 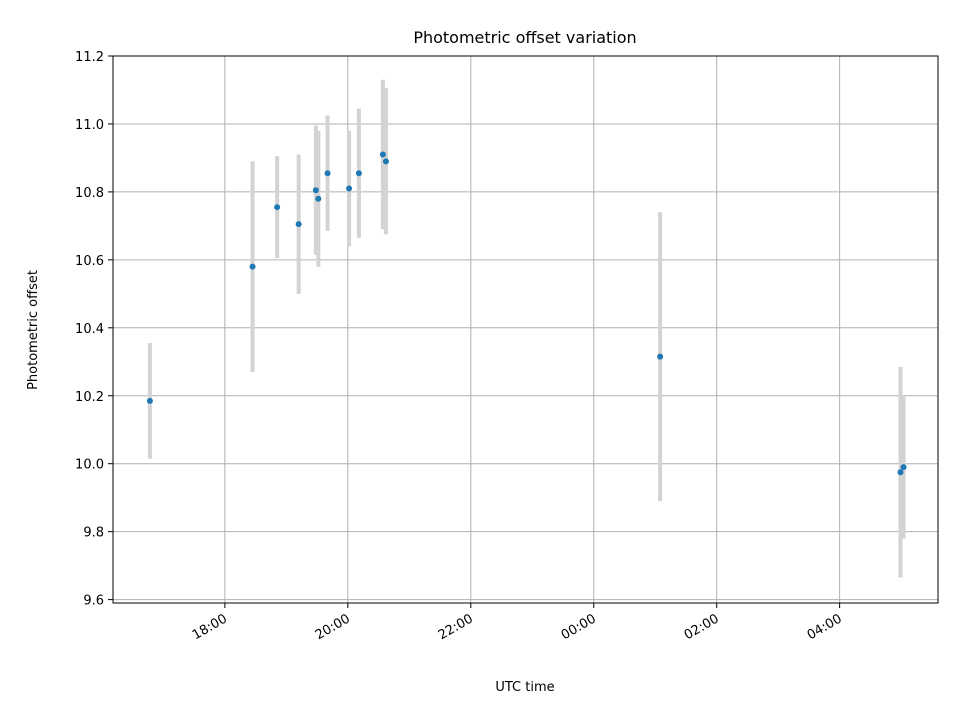 I want to click on y-tick-label: 10.0, so click(x=89, y=465).